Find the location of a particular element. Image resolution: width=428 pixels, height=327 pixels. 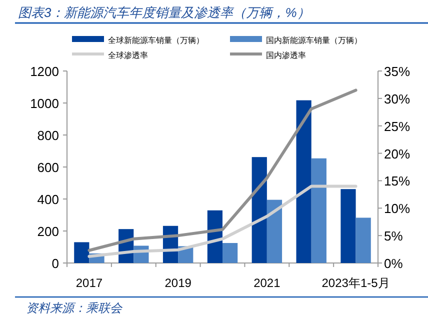

chart-title: 图表3：新能源汽车年度销量及渗透率（万辆，%） is located at coordinates (164, 12).